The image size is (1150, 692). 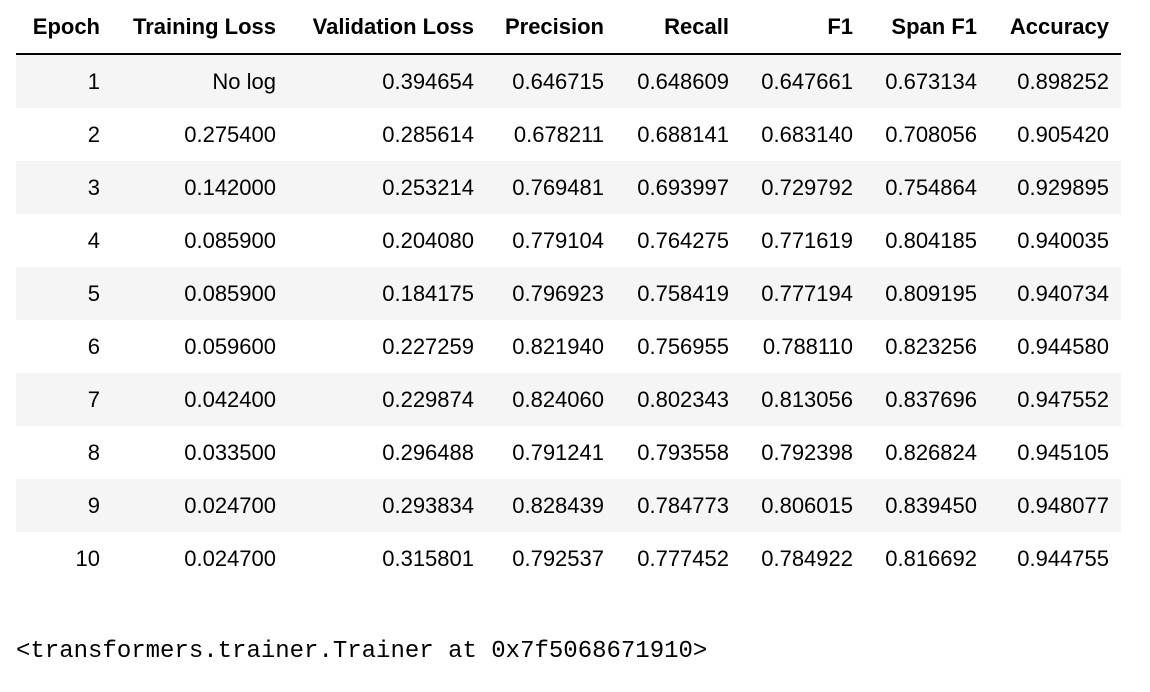 What do you see at coordinates (678, 399) in the screenshot?
I see `table-cell: 0.802343` at bounding box center [678, 399].